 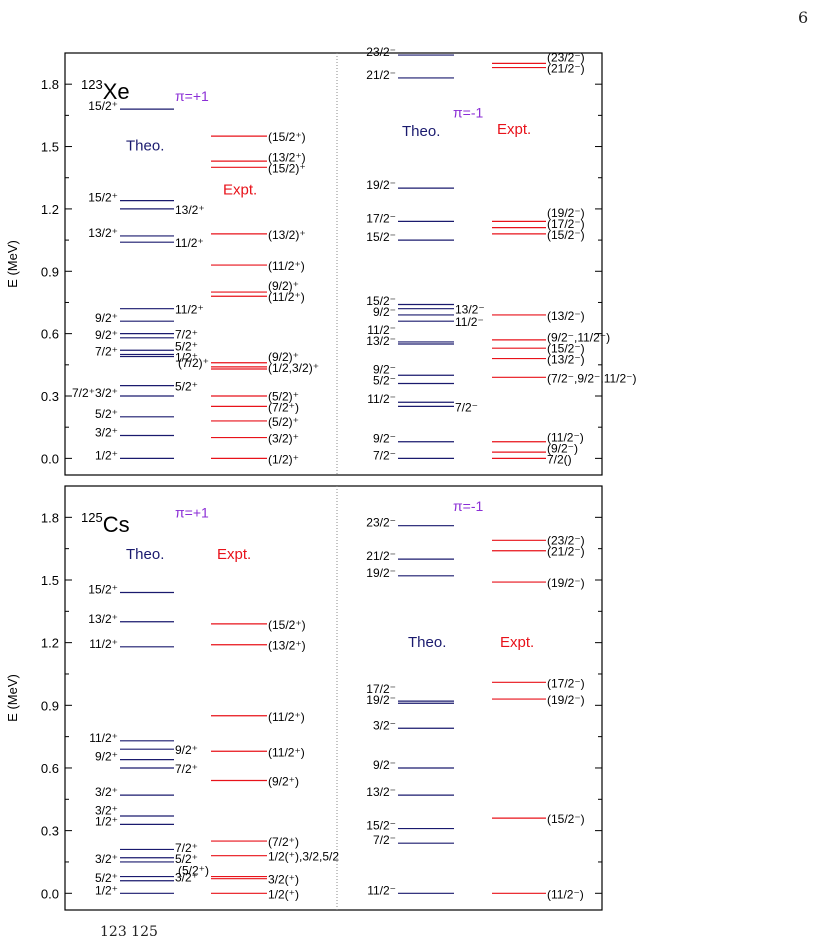 What do you see at coordinates (562, 448) in the screenshot?
I see `expt-level-label: (9/2⁻)` at bounding box center [562, 448].